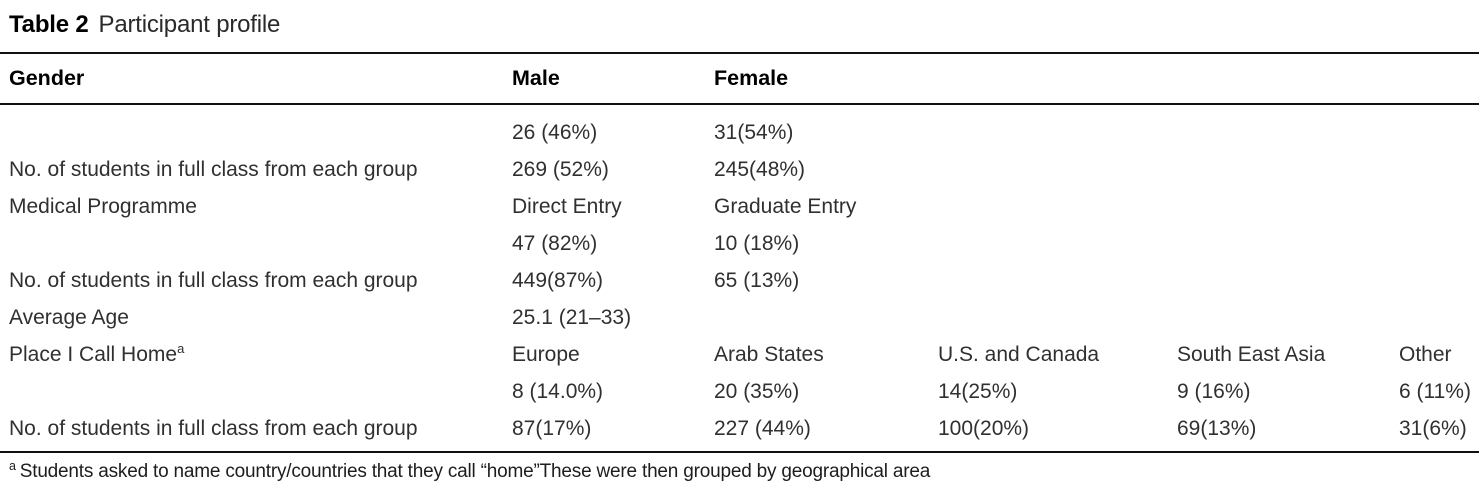 The height and width of the screenshot is (491, 1479). I want to click on table-cell: Europe, so click(546, 354).